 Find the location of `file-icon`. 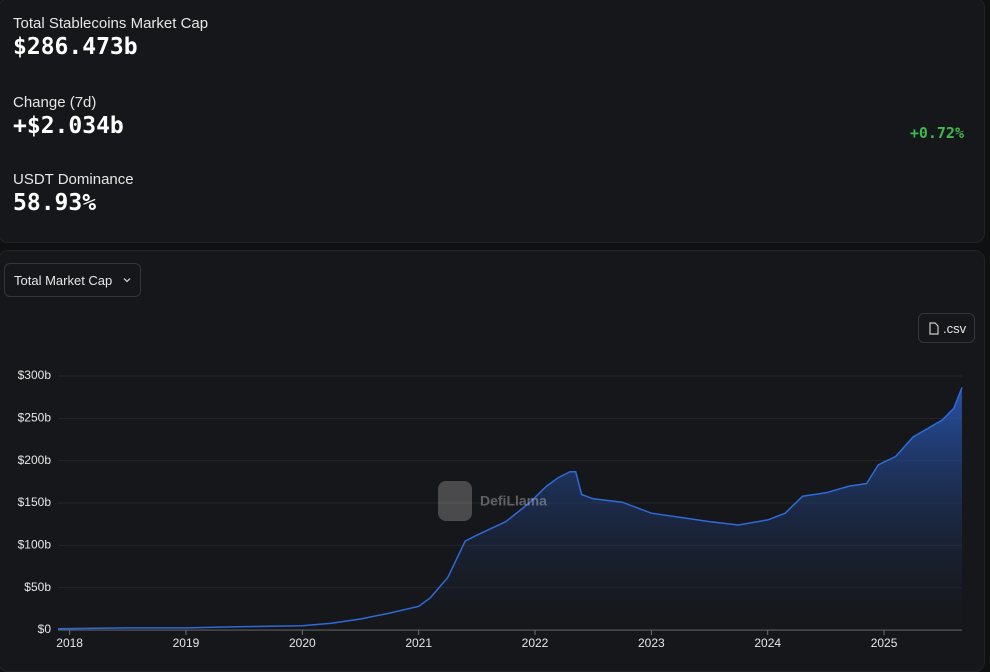

file-icon is located at coordinates (934, 328).